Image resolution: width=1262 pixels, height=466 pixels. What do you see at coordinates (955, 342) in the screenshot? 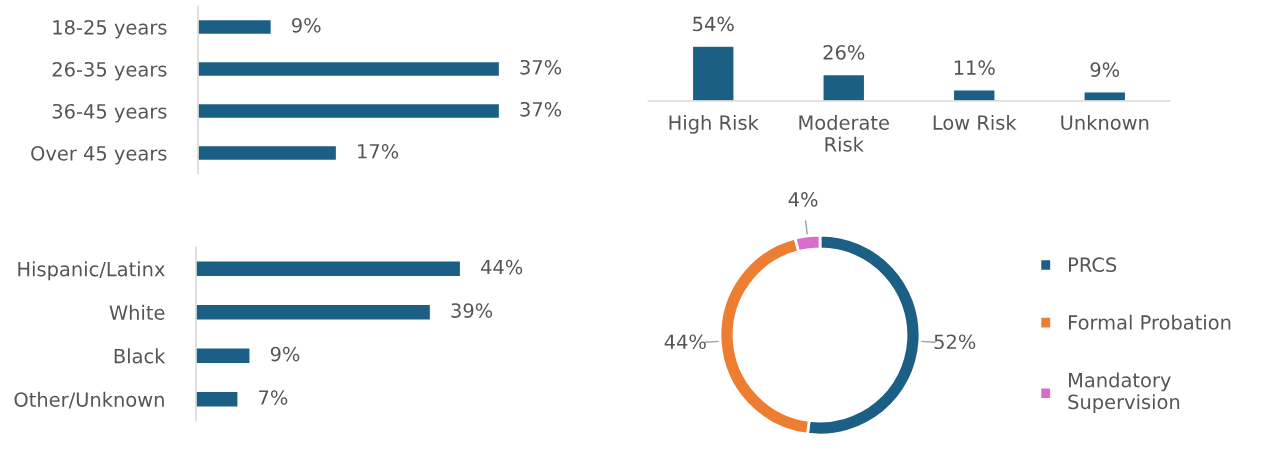
I see `data-label: 52%` at bounding box center [955, 342].